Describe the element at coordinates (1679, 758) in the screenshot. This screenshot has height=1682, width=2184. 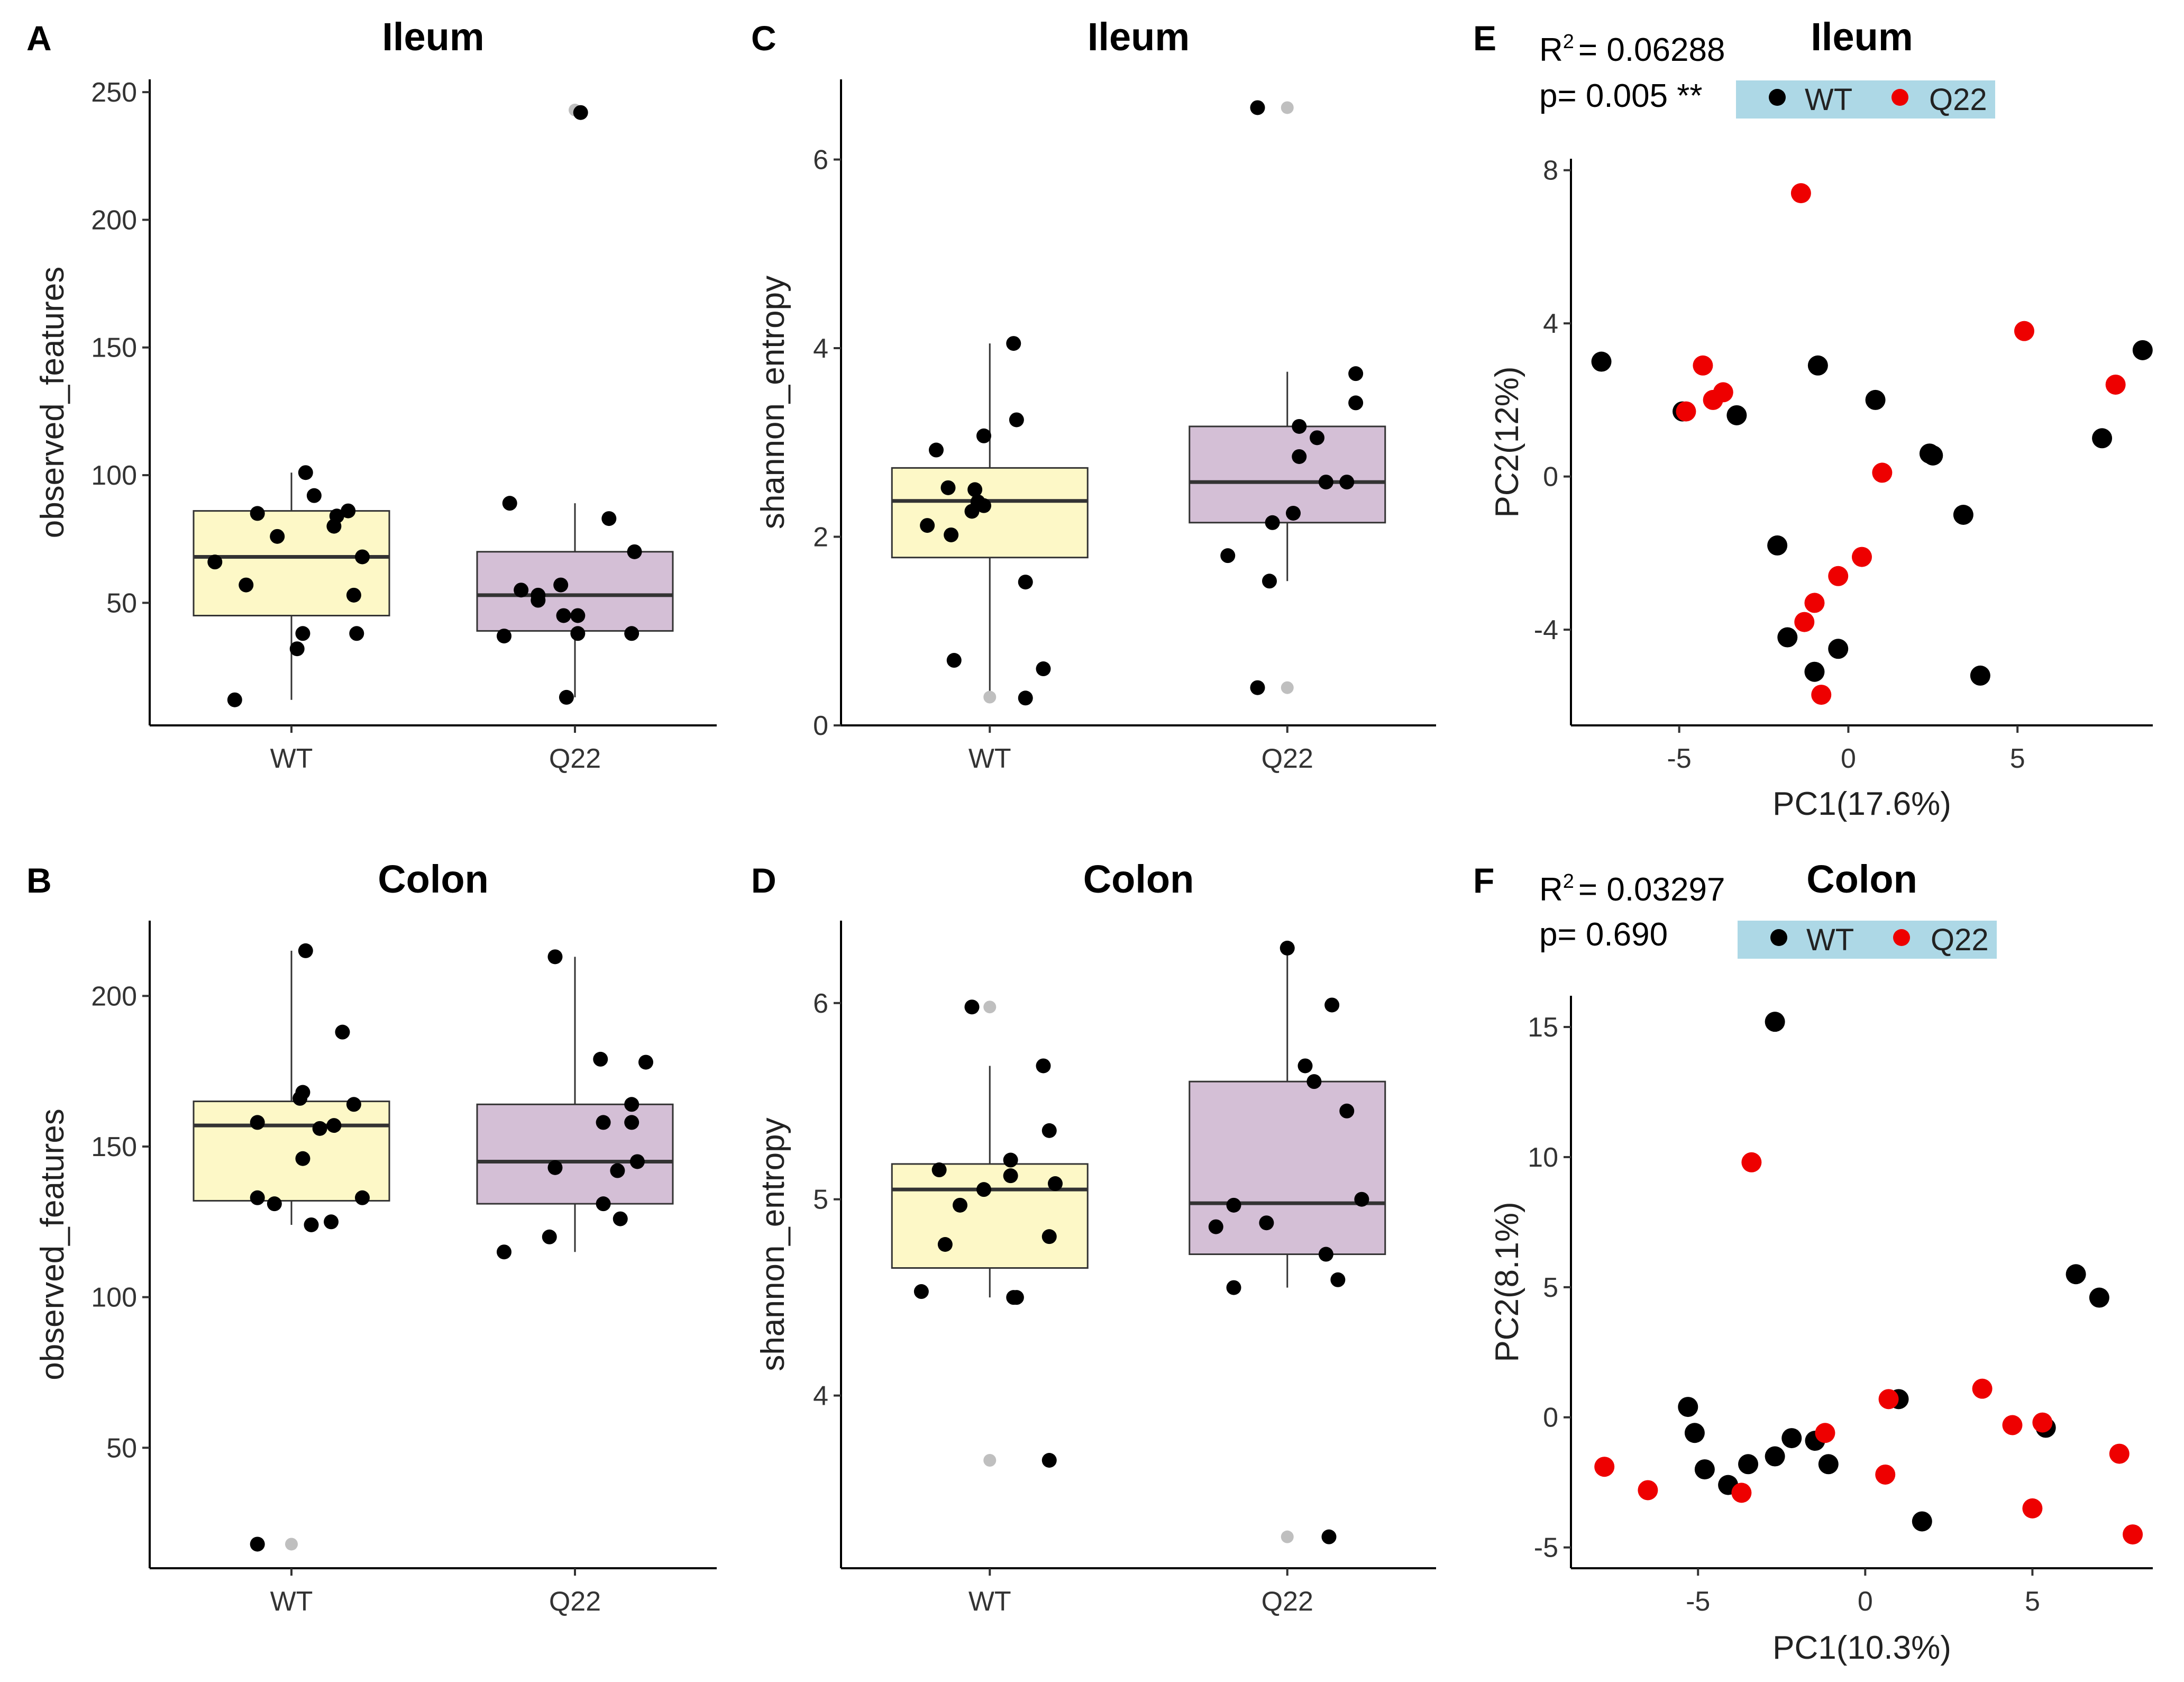
I see `x-tick-label: -5` at that location.